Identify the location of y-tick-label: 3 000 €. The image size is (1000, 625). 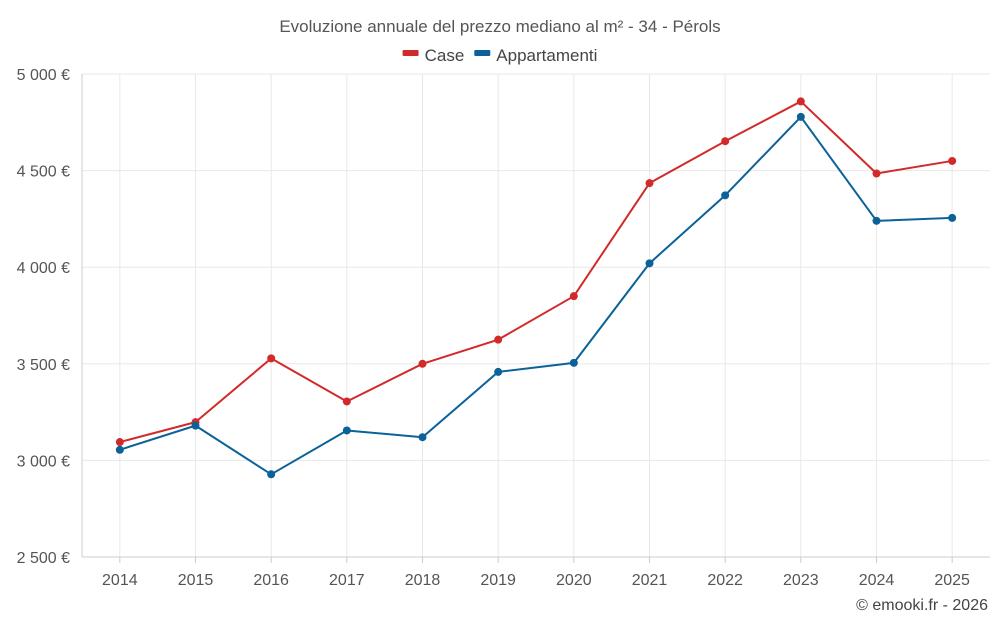
(43, 461).